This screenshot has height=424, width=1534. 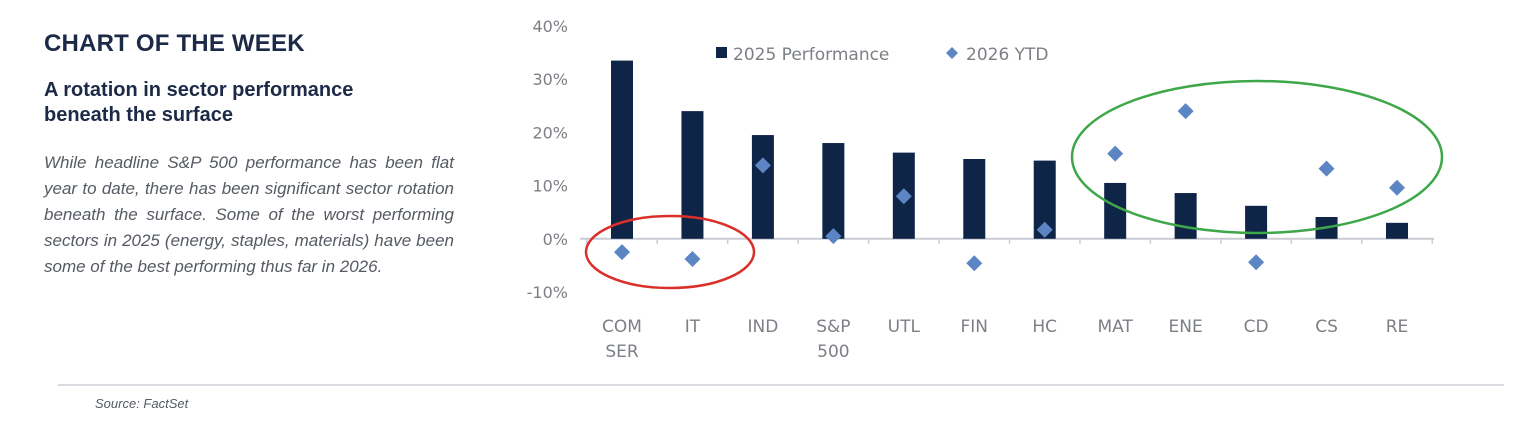 I want to click on legend-label-2025: 2025 Performance, so click(x=811, y=55).